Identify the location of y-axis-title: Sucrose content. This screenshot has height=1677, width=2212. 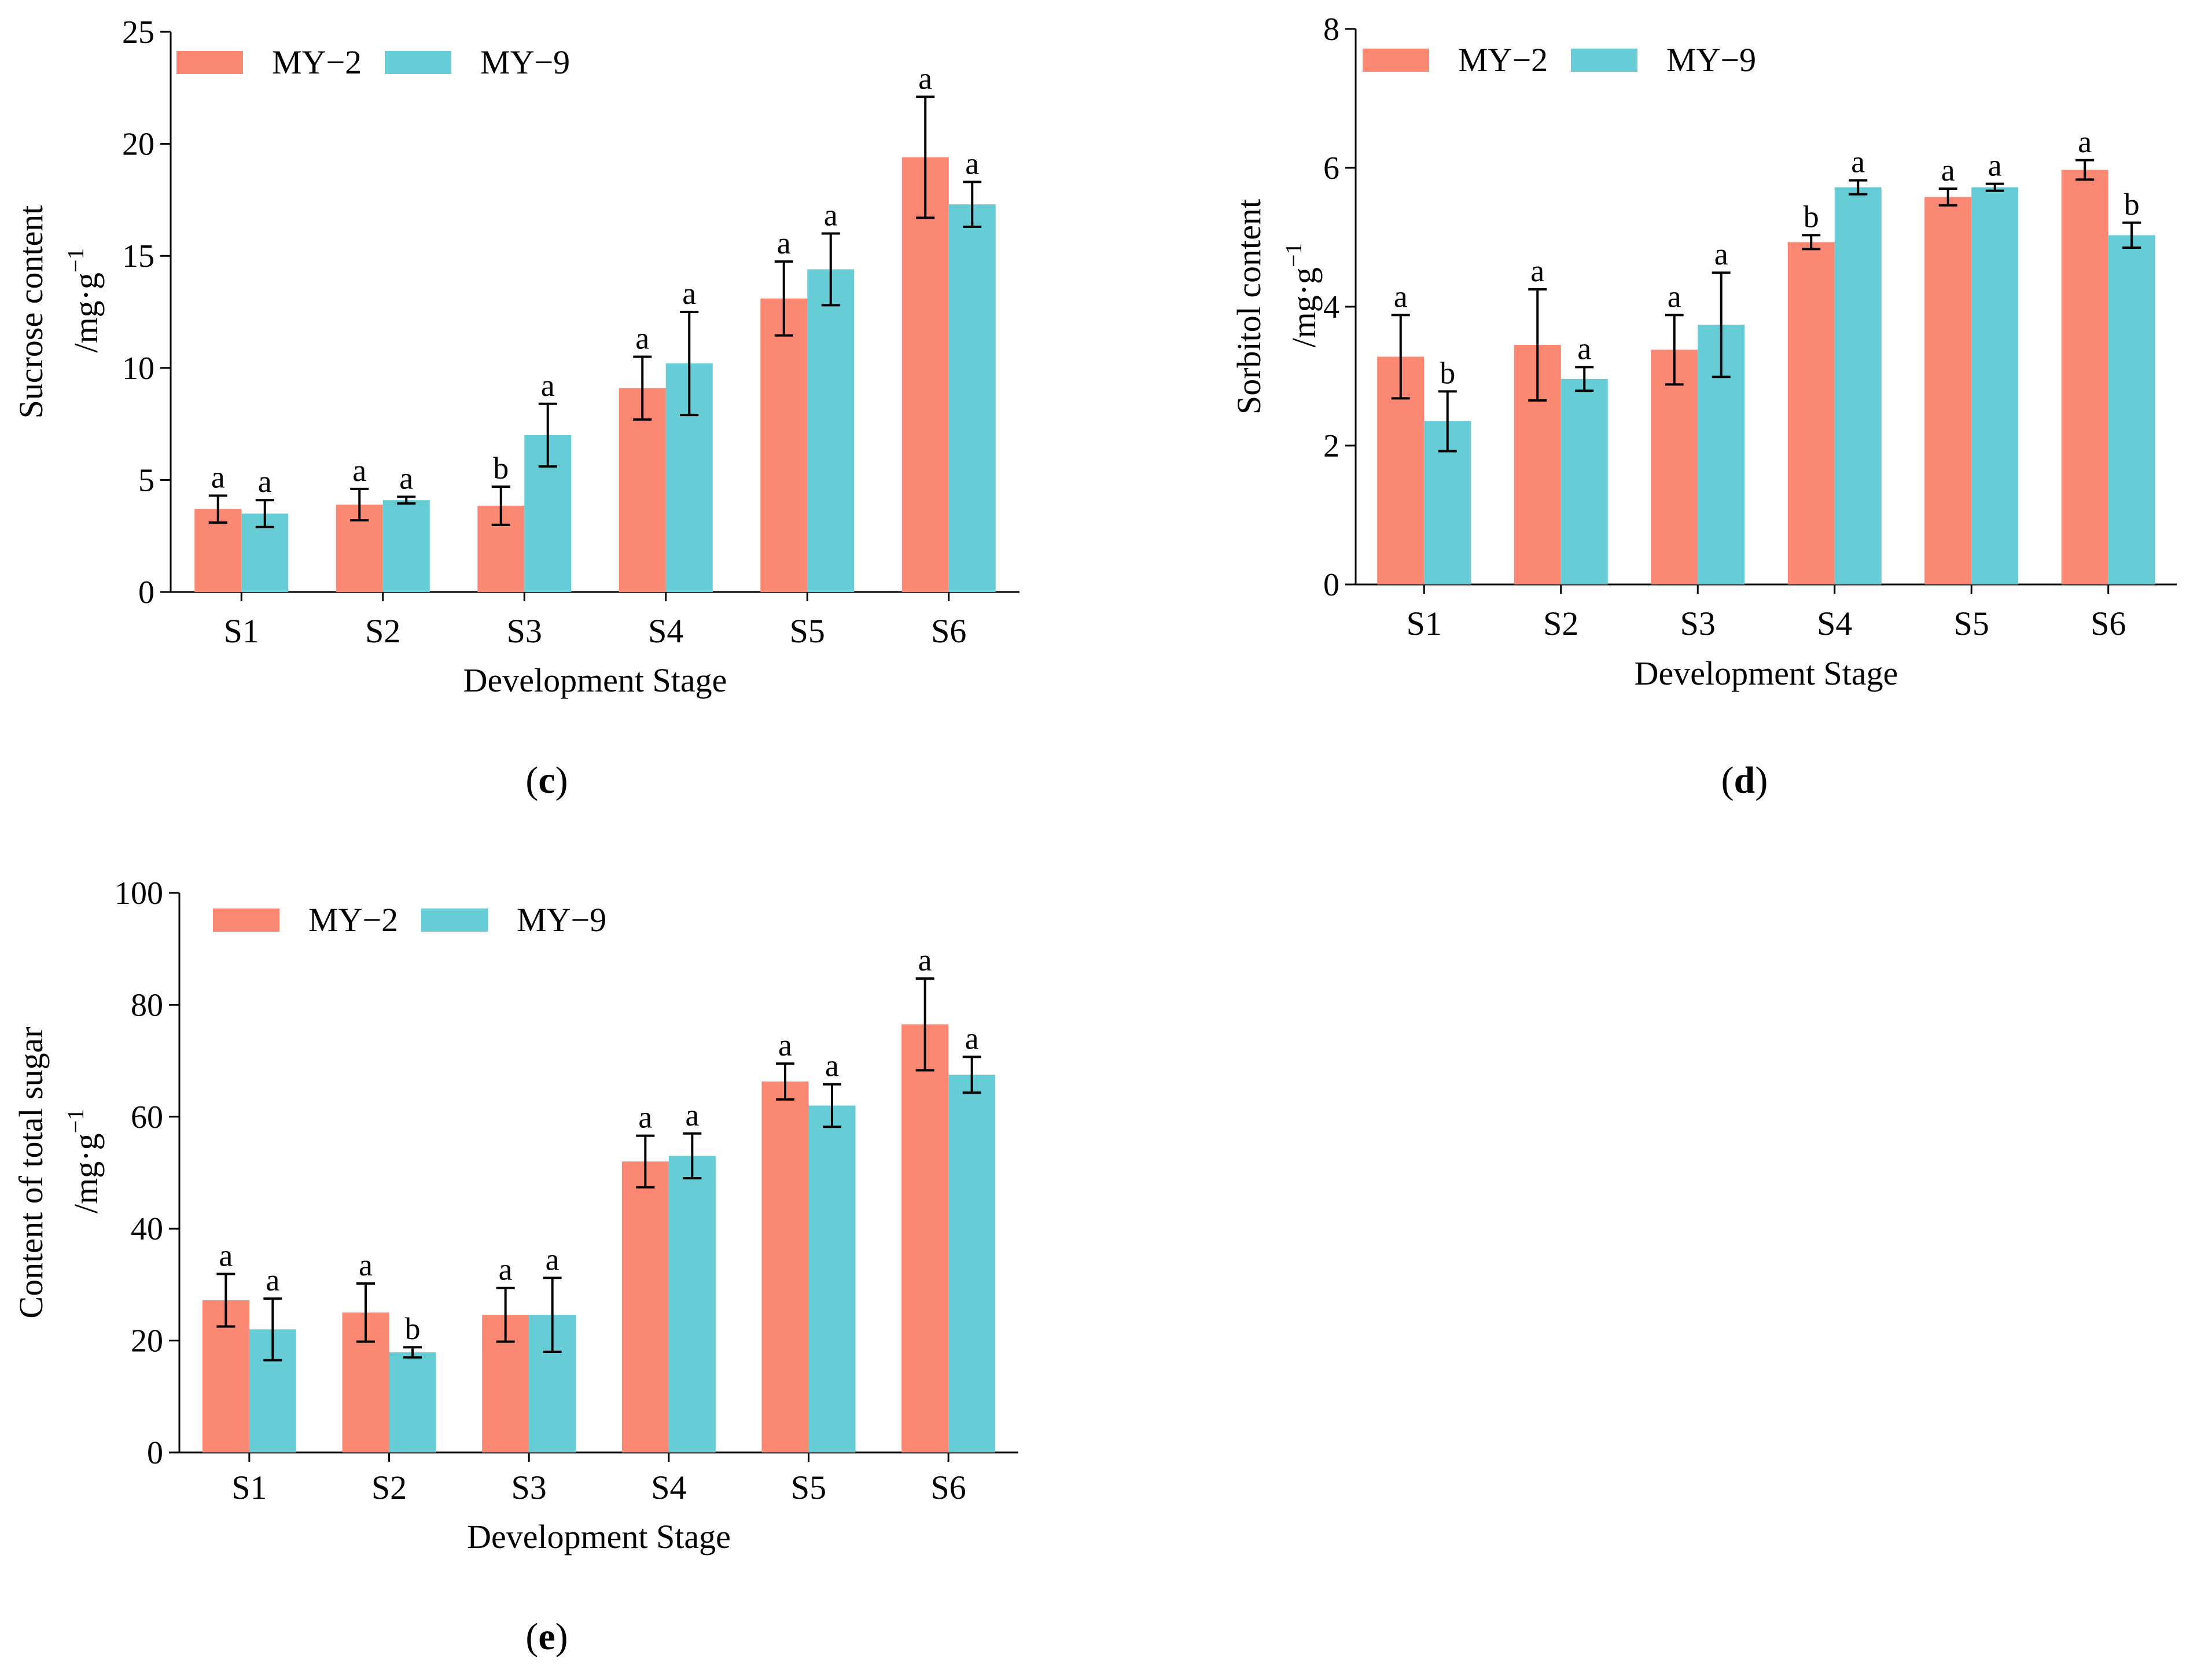
(31, 312).